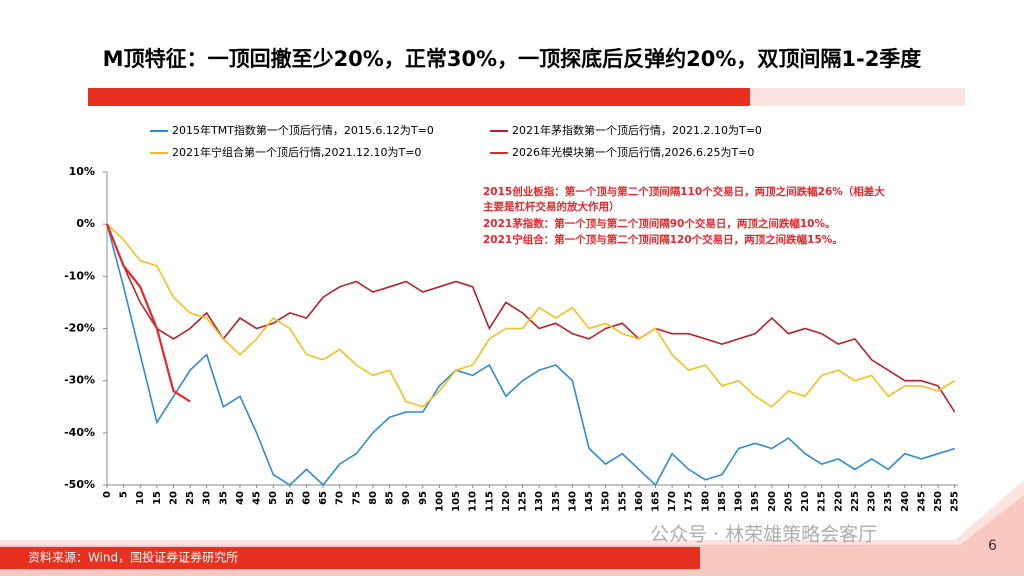 The image size is (1024, 580). What do you see at coordinates (655, 501) in the screenshot?
I see `x-tick-label: 165` at bounding box center [655, 501].